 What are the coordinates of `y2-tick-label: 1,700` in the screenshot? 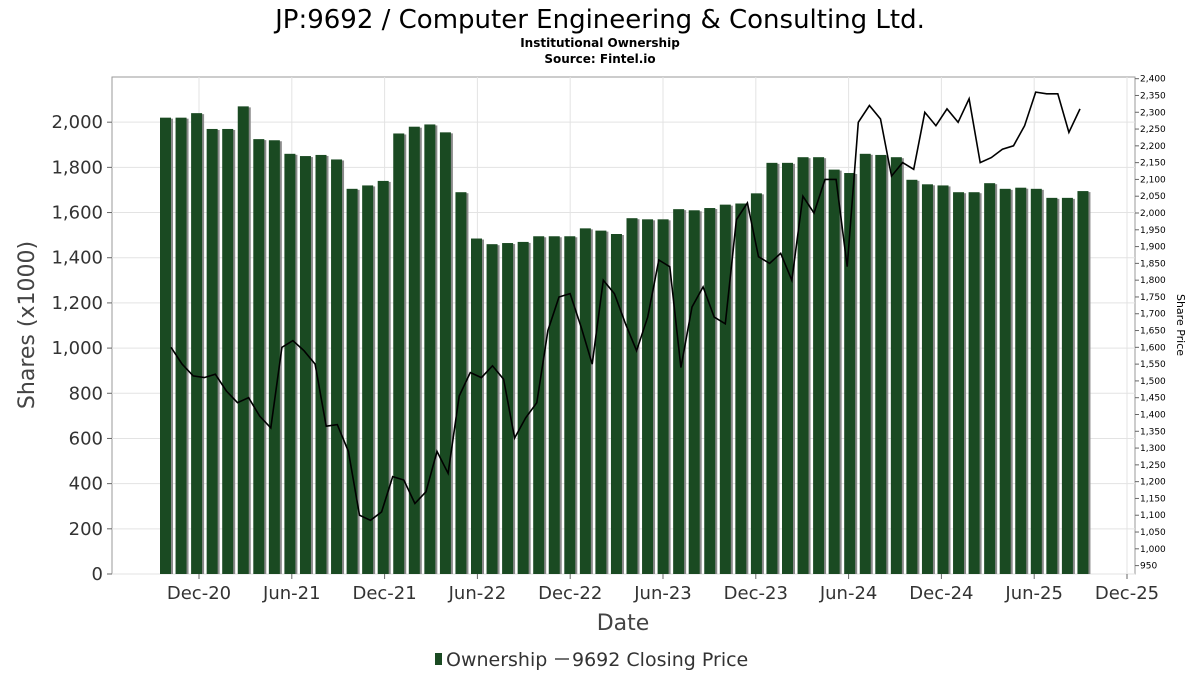 It's located at (1153, 315).